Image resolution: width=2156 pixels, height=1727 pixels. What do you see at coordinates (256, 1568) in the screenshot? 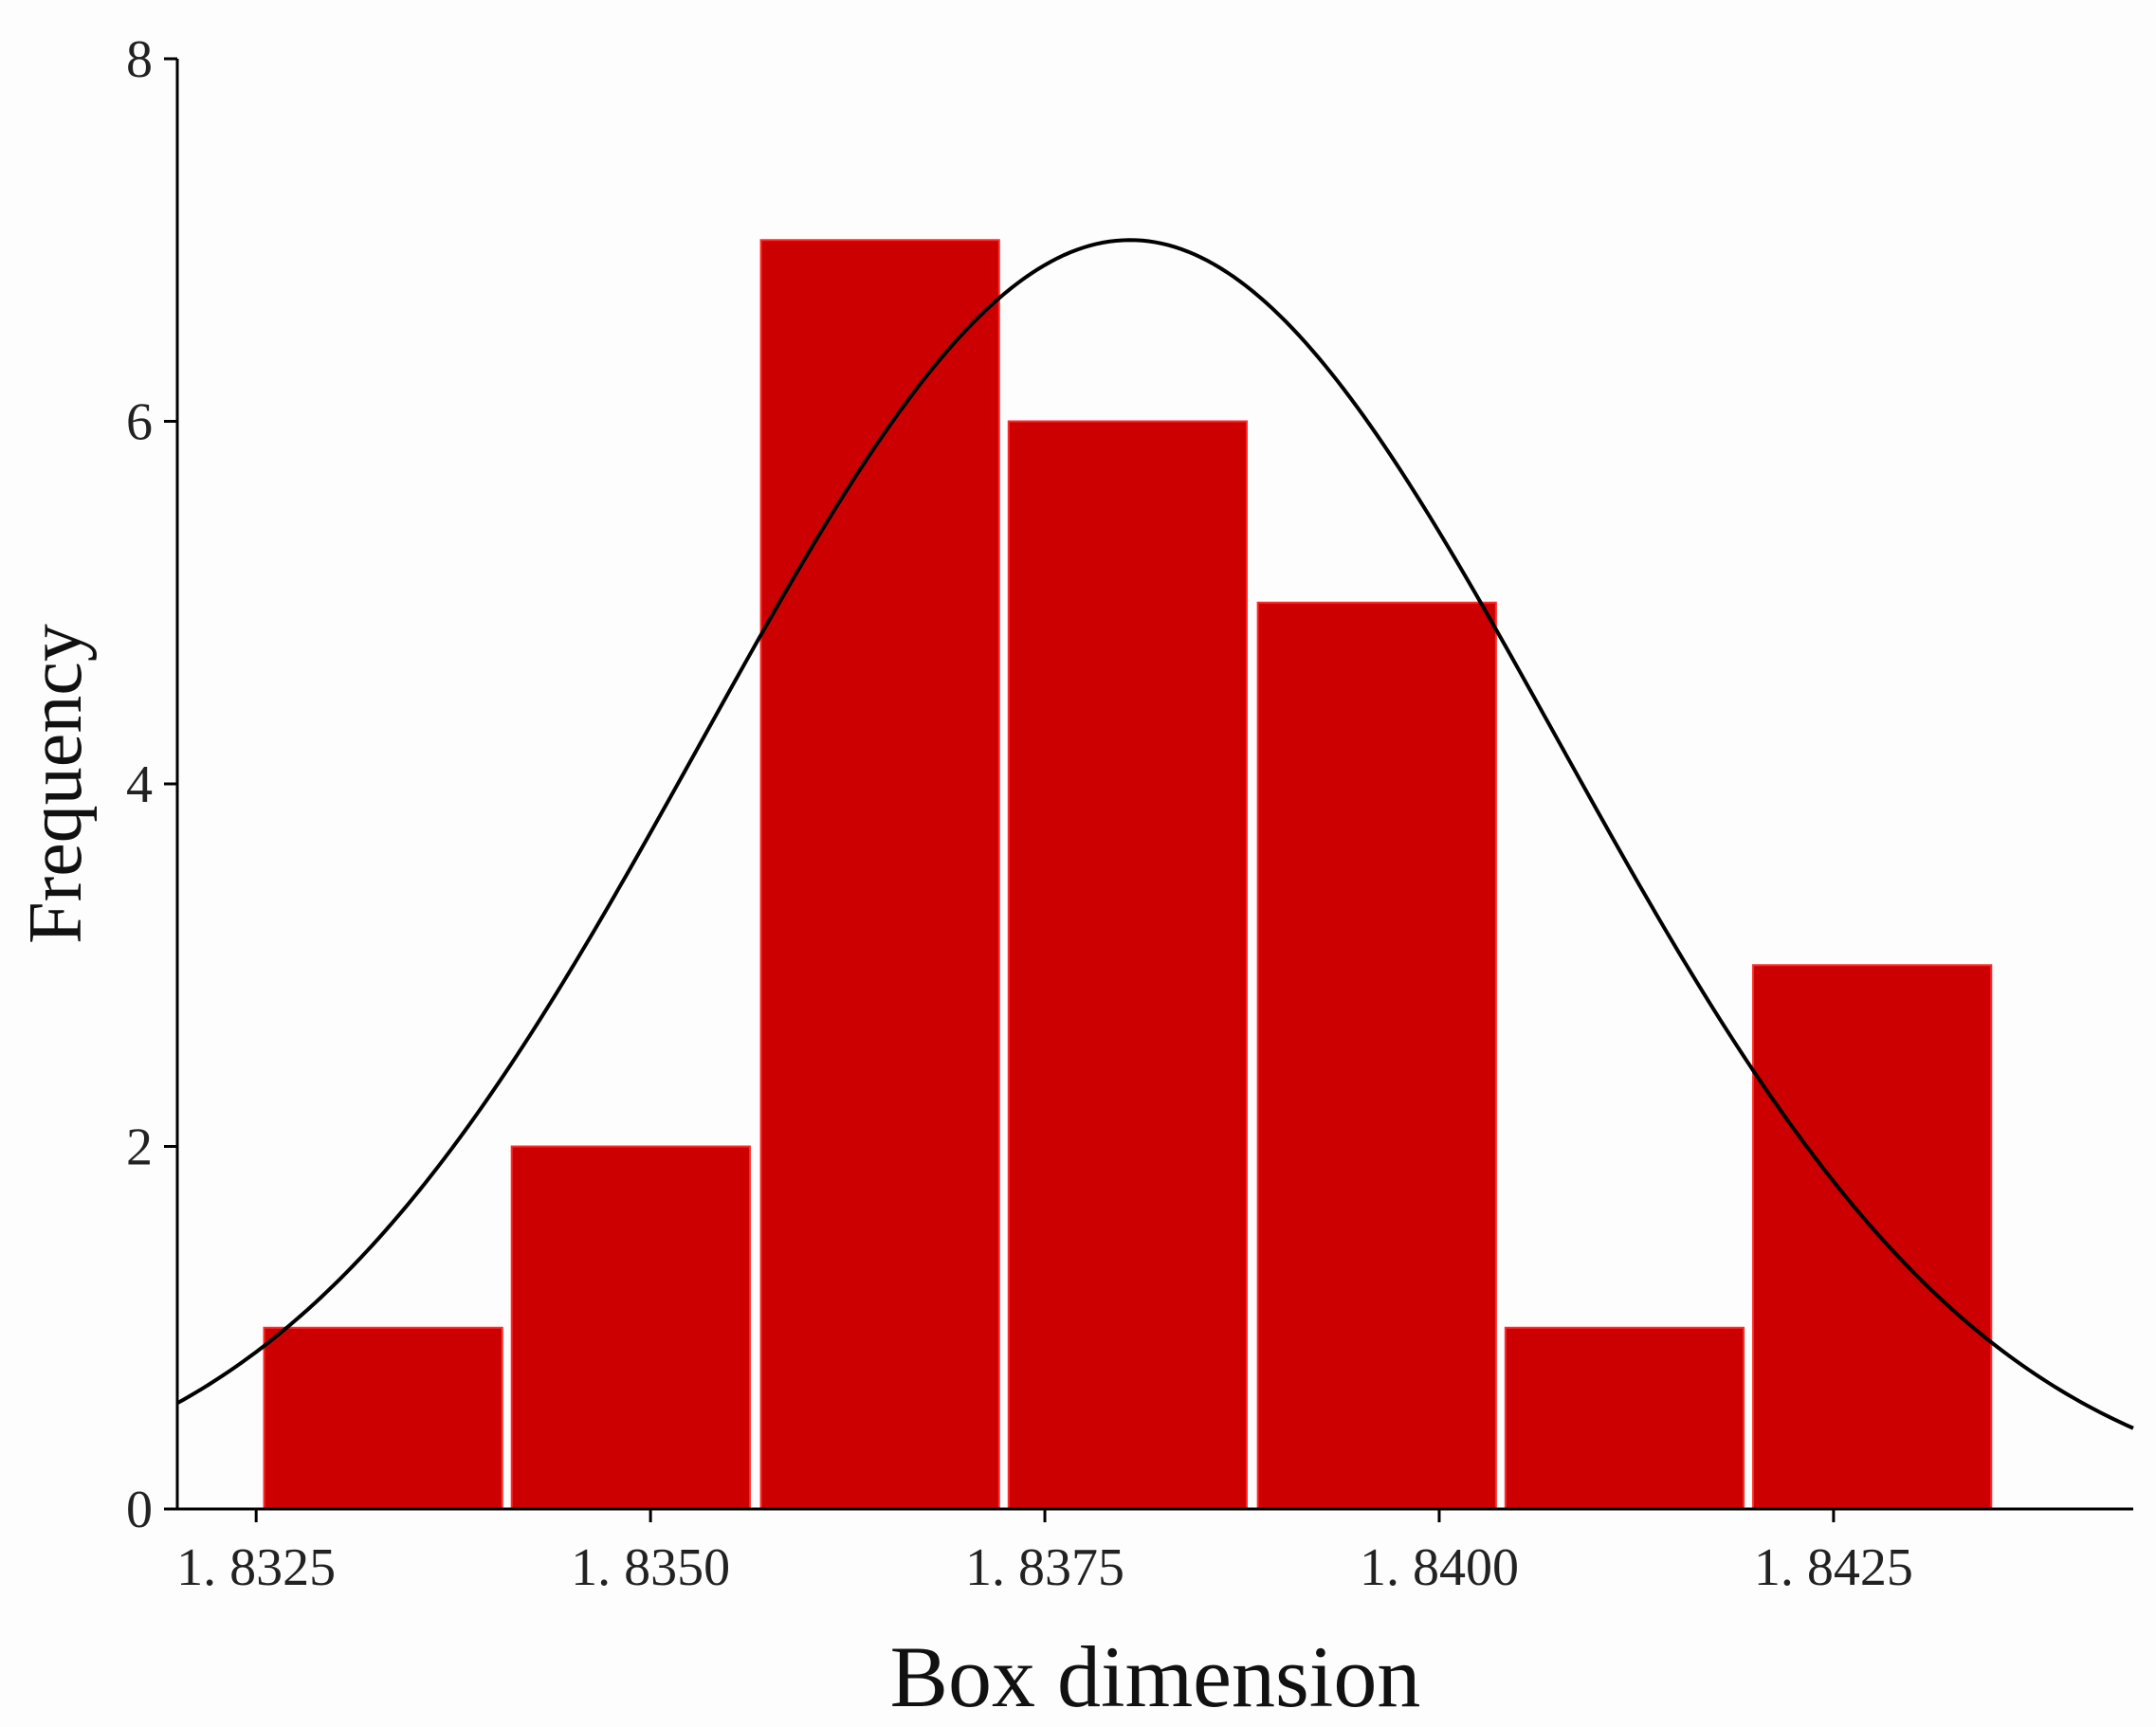
I see `x-tick-label: 1. 8325` at bounding box center [256, 1568].